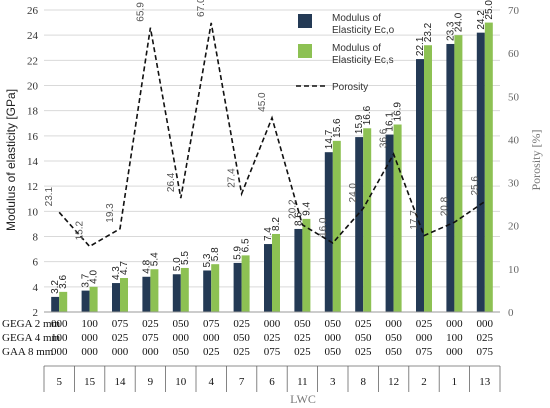 This screenshot has width=550, height=408. Describe the element at coordinates (151, 382) in the screenshot. I see `category-label: 9` at that location.